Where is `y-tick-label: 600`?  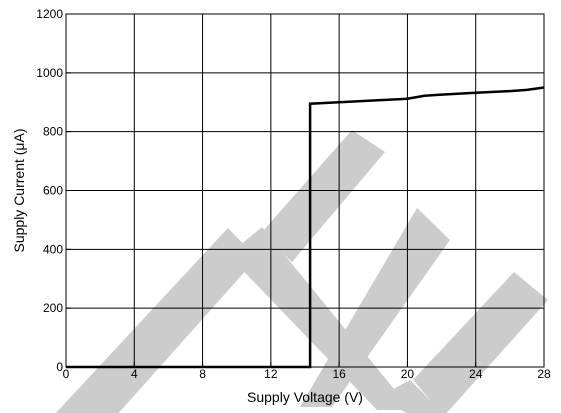 y-tick-label: 600 is located at coordinates (53, 191).